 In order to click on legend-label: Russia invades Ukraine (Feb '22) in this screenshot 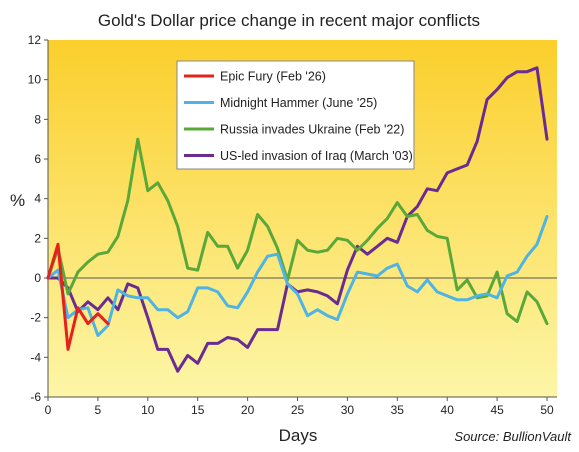, I will do `click(312, 130)`.